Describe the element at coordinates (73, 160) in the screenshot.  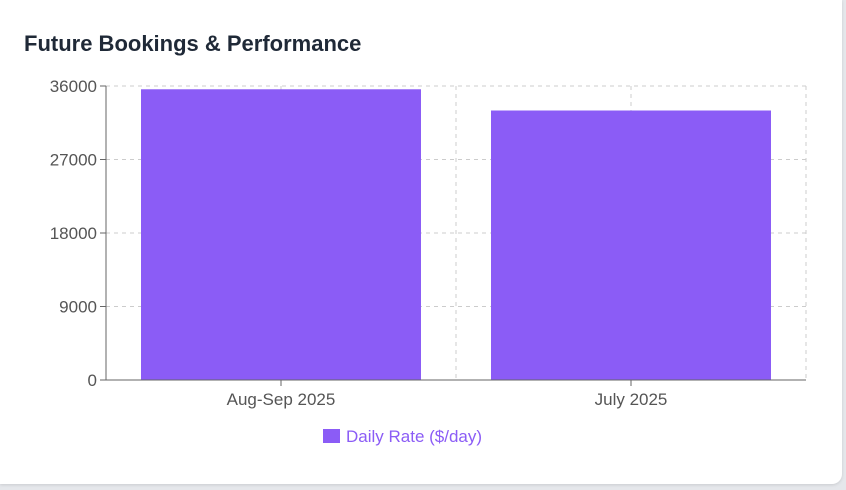
I see `y-tick-label: 27000` at that location.